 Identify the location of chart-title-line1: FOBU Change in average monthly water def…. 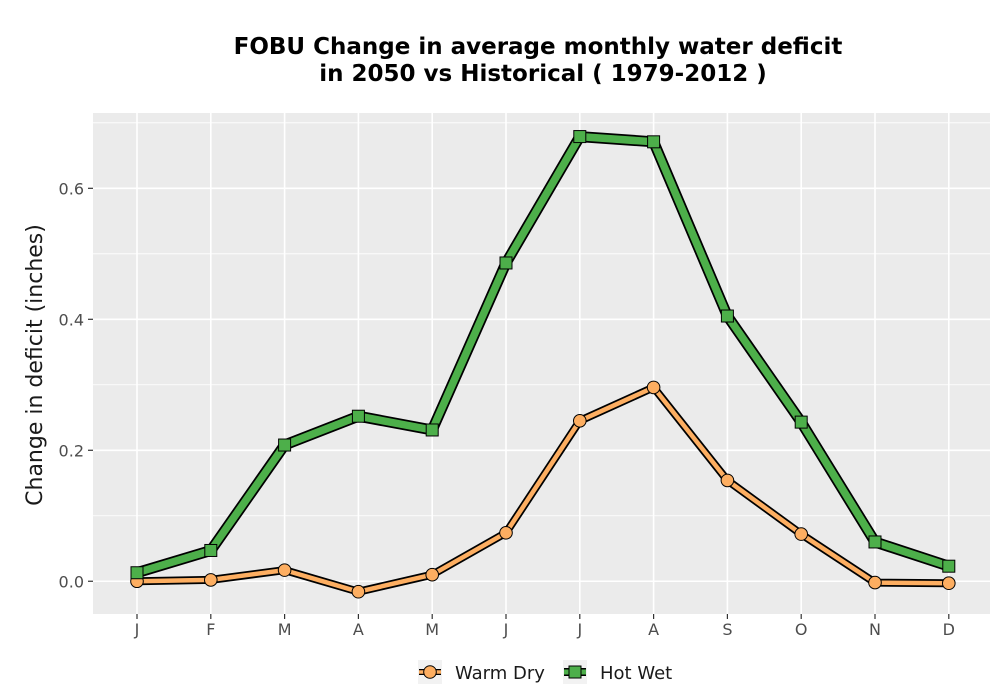
(538, 47).